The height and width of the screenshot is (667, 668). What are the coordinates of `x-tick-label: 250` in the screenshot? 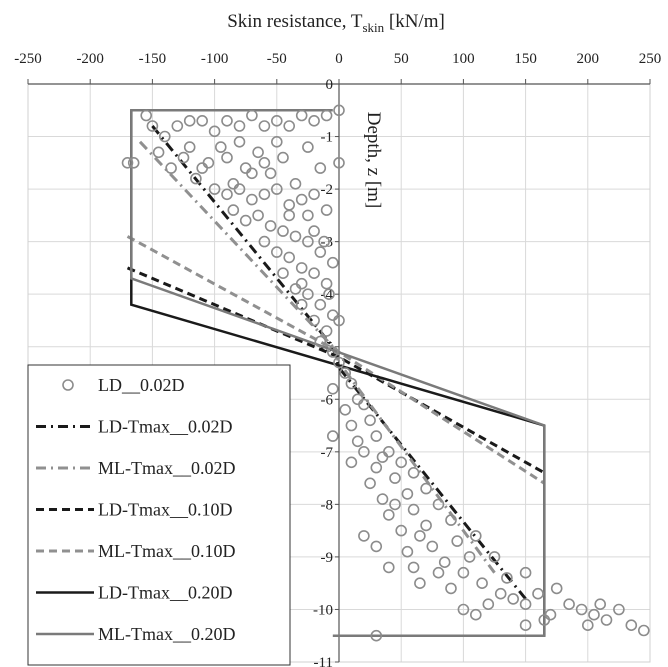 It's located at (650, 59).